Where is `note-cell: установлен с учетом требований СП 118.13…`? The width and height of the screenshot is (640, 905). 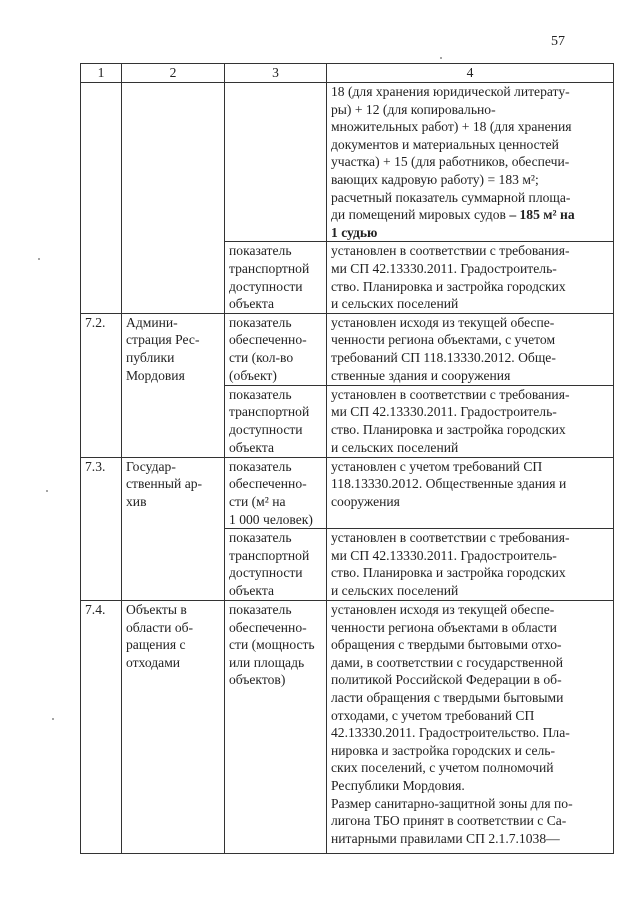
note-cell: установлен с учетом требований СП 118.13… is located at coordinates (470, 493).